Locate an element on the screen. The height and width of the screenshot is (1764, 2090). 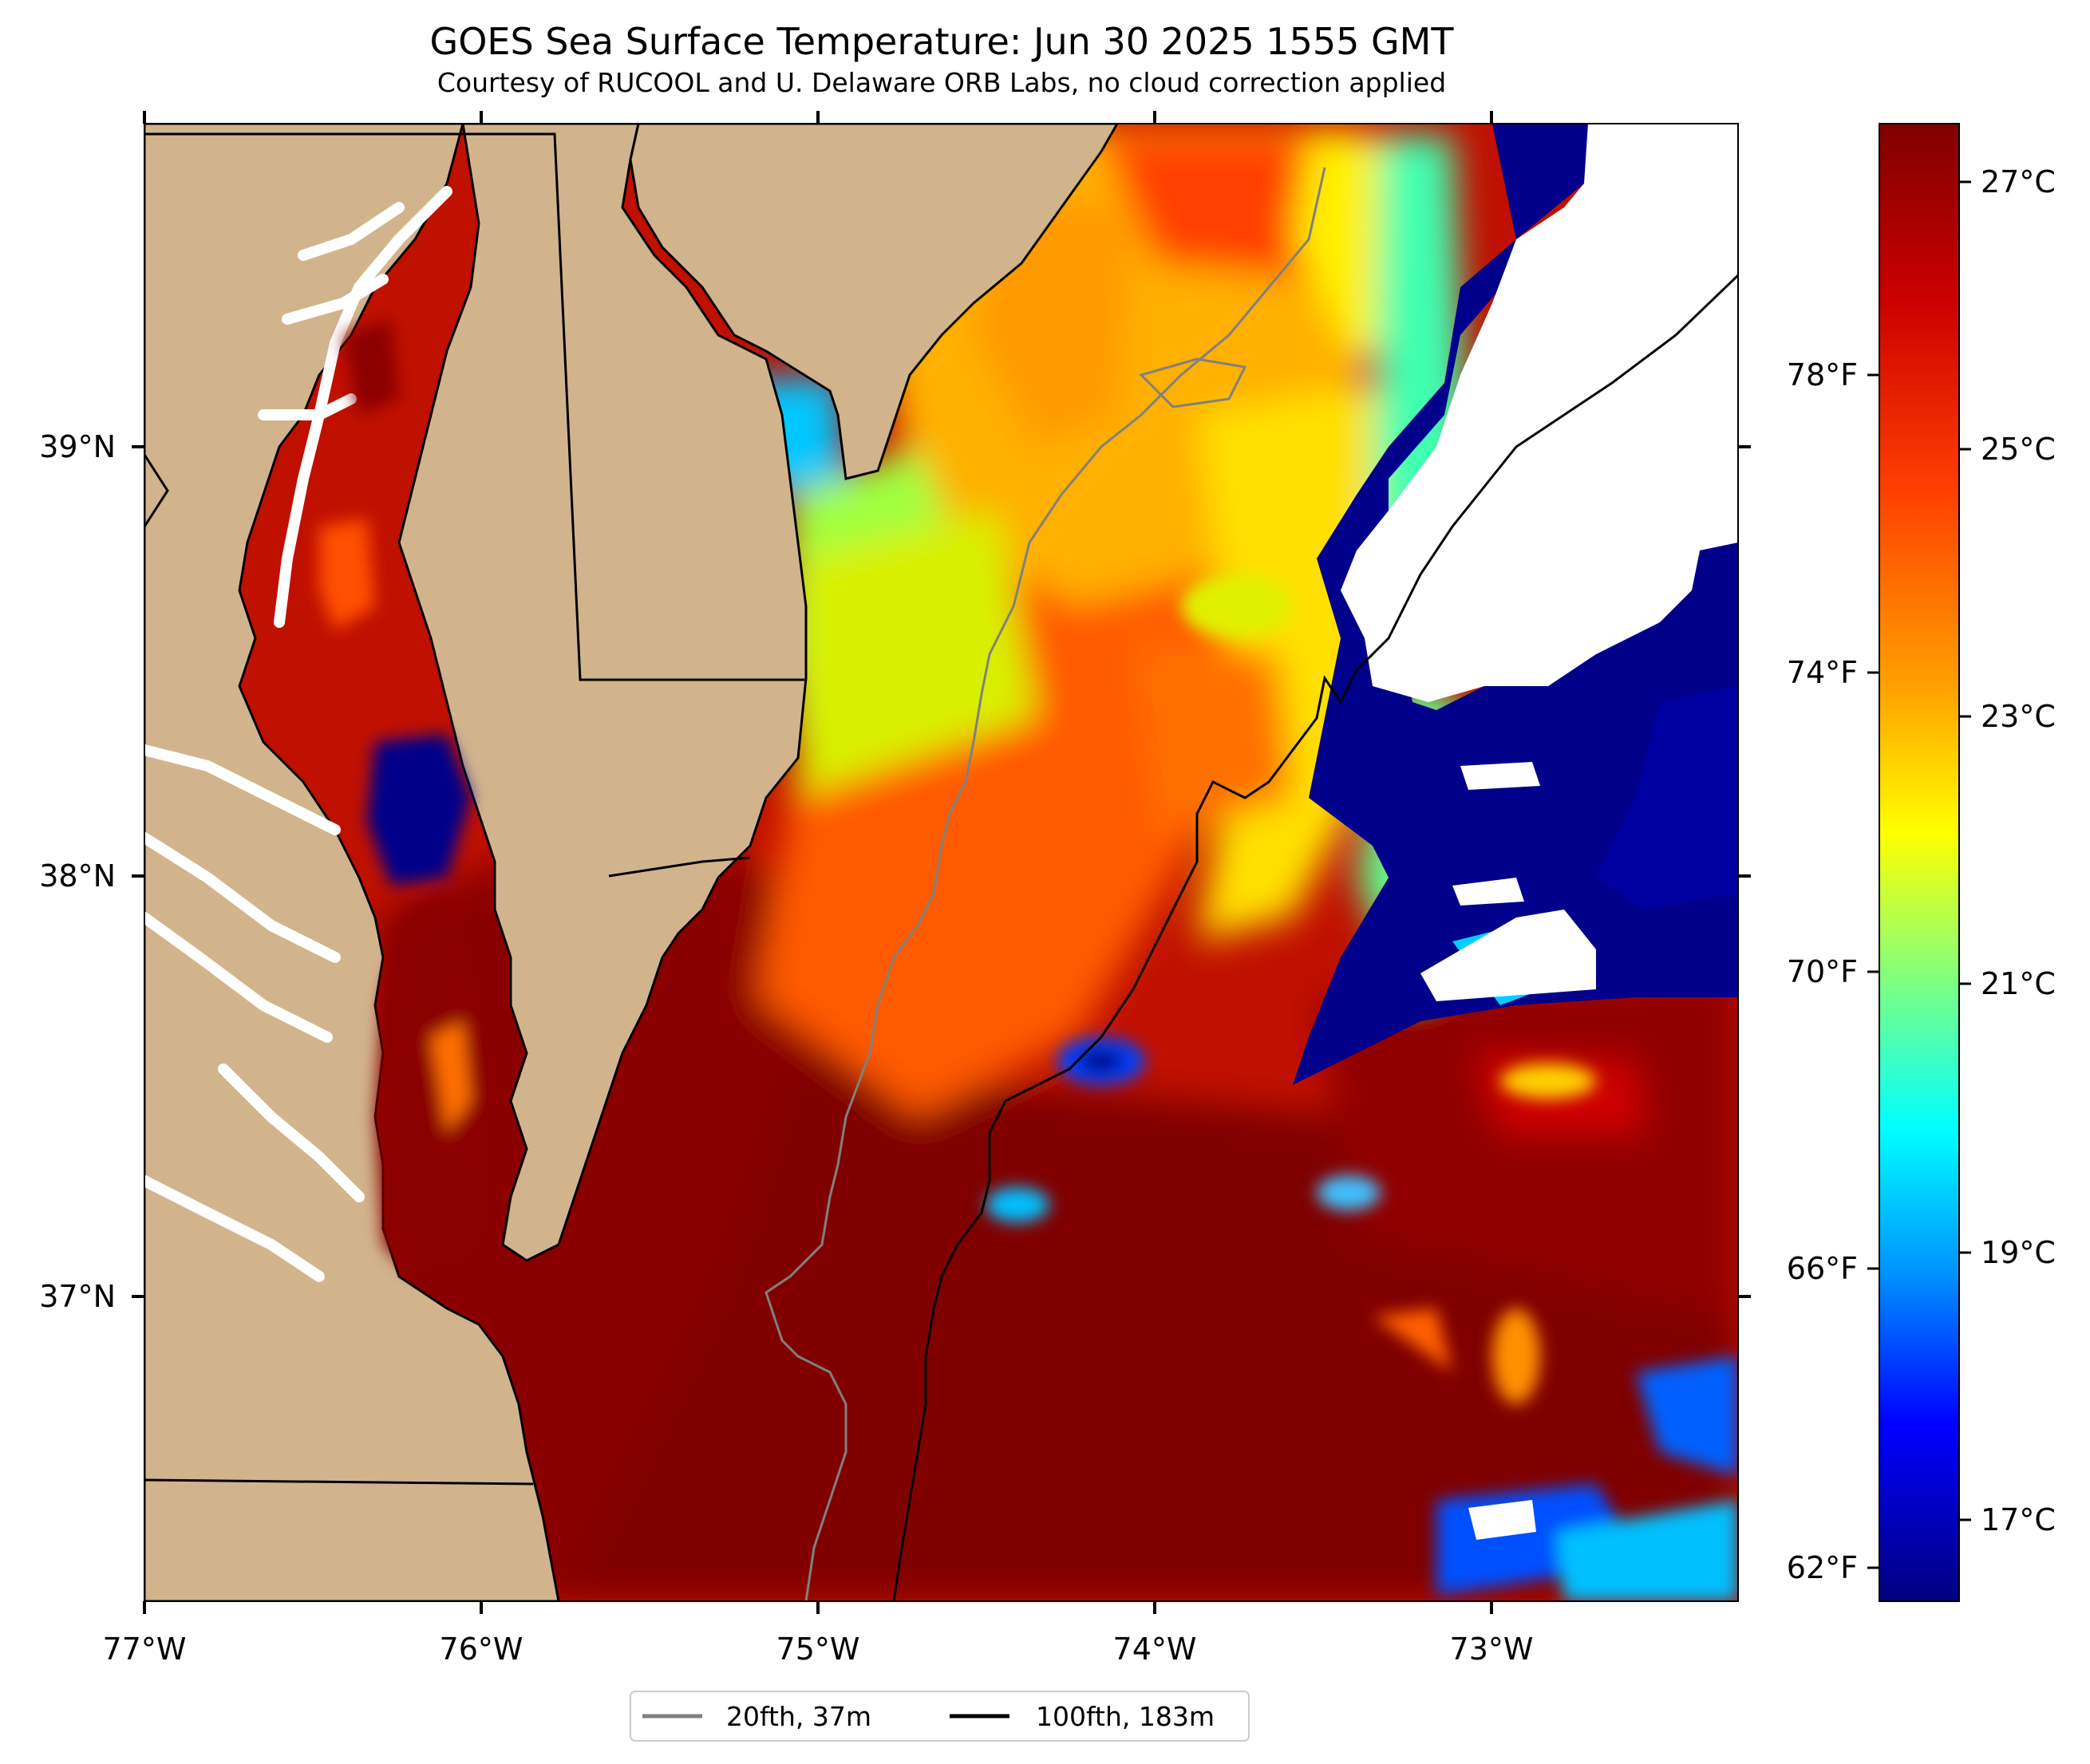
legend-label-100fth: 100fth, 183m is located at coordinates (1125, 1716).